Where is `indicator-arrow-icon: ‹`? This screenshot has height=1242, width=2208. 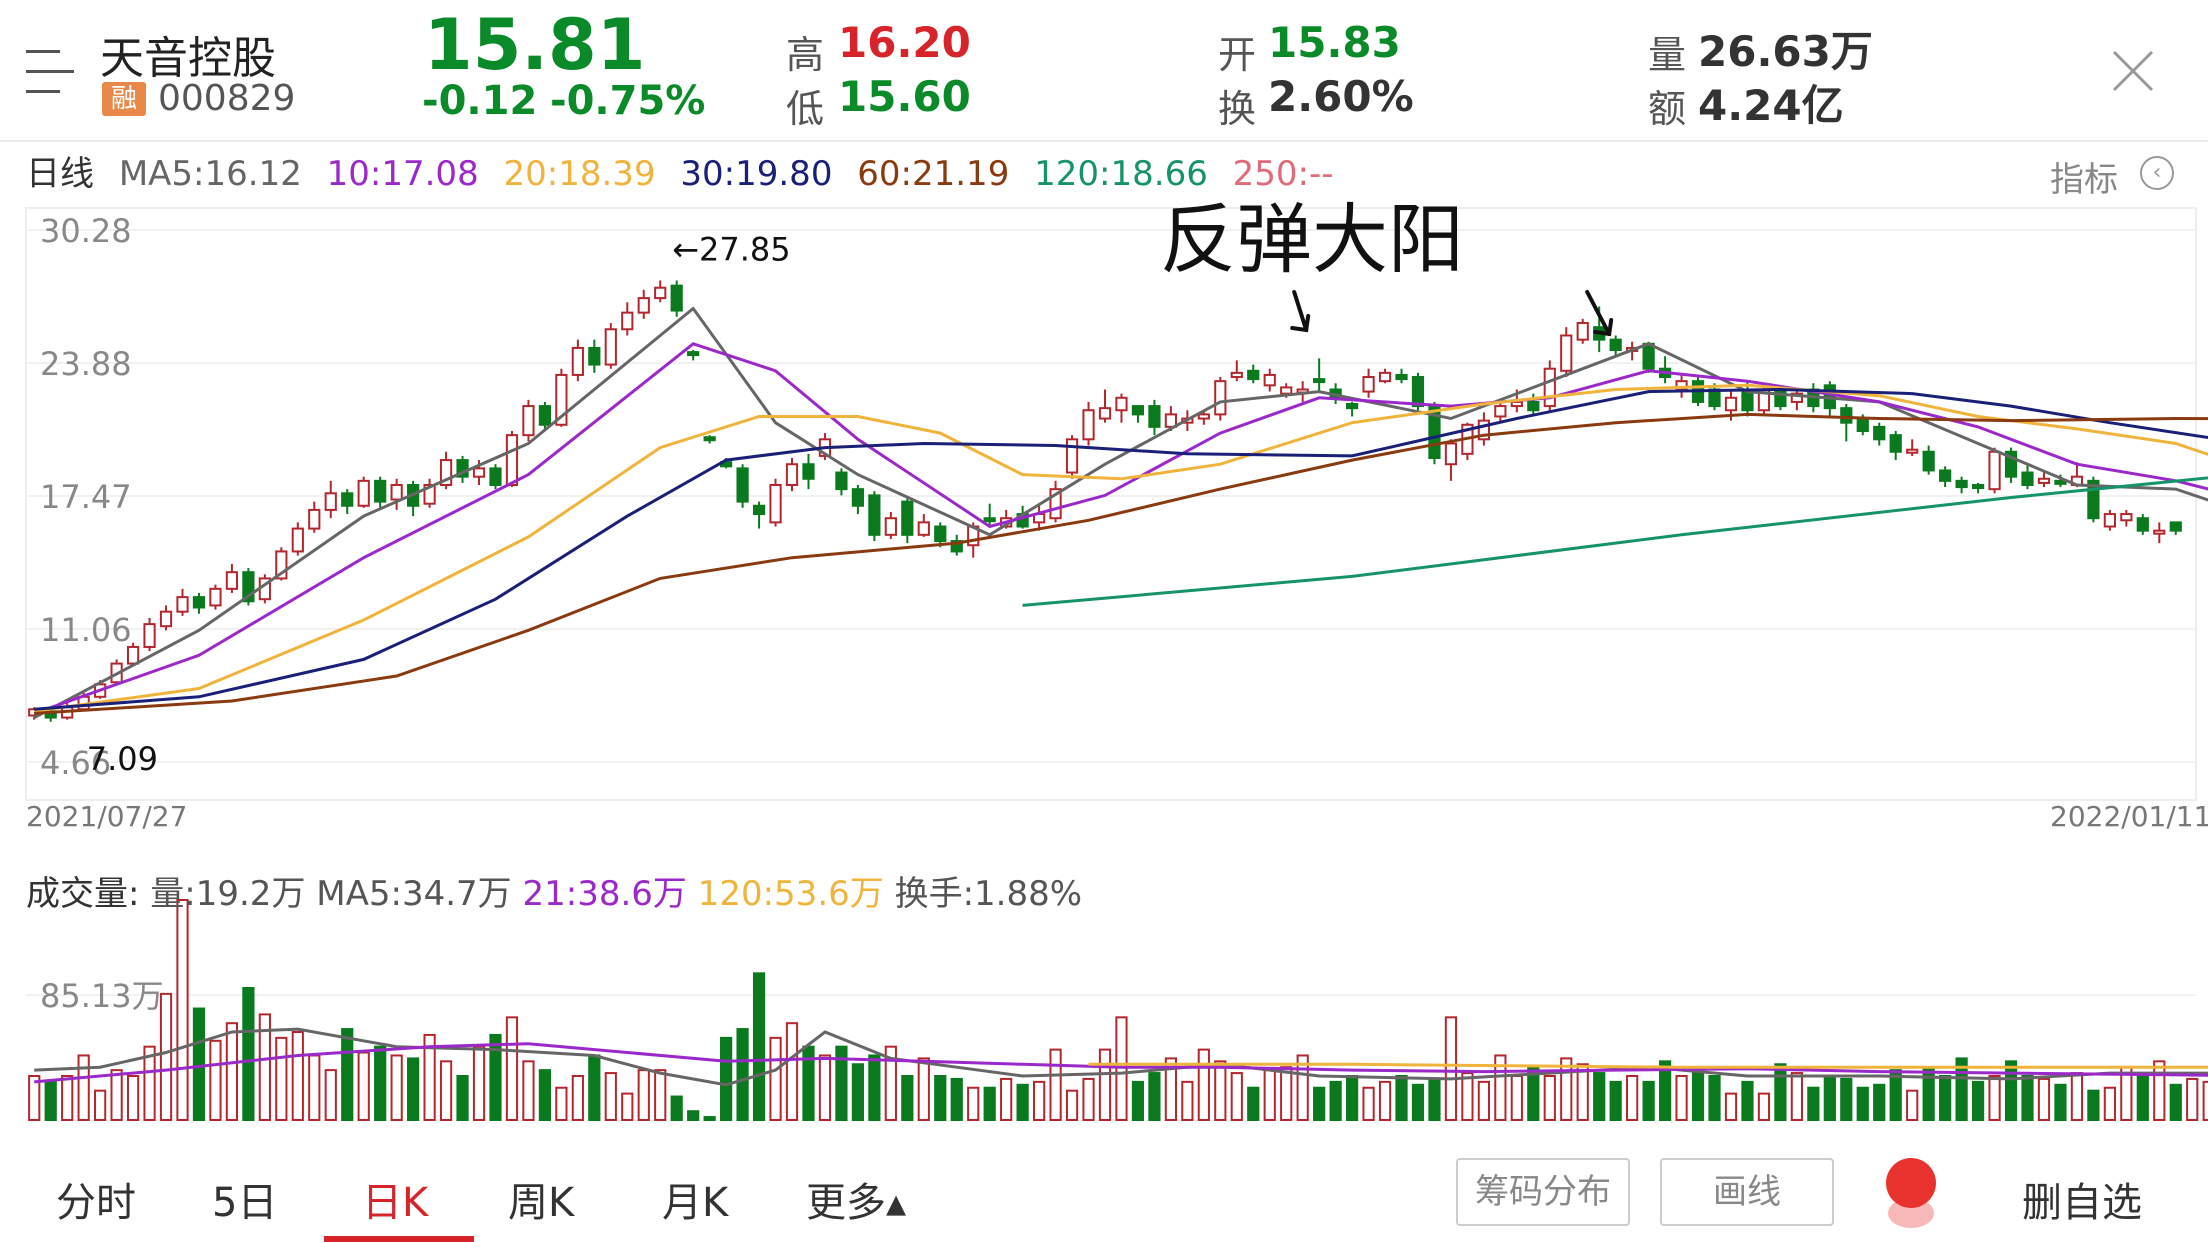 indicator-arrow-icon: ‹ is located at coordinates (2157, 173).